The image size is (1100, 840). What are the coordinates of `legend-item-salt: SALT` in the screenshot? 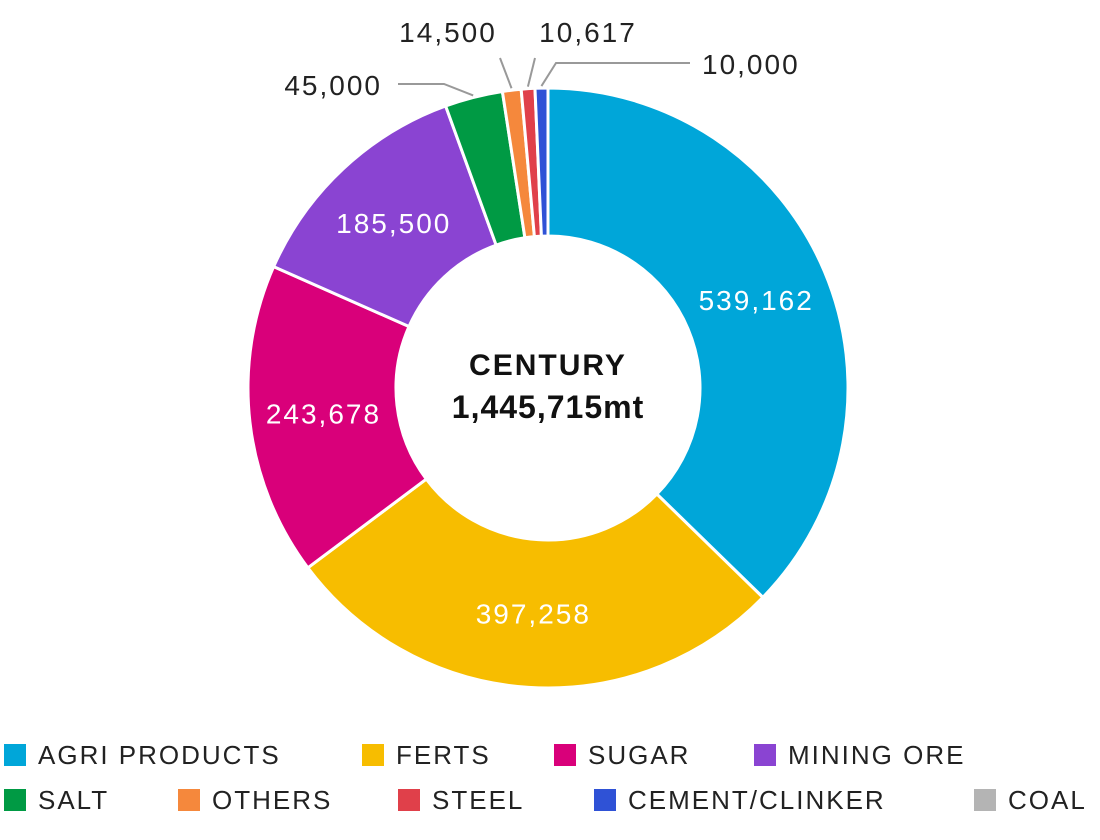 It's located at (56, 800).